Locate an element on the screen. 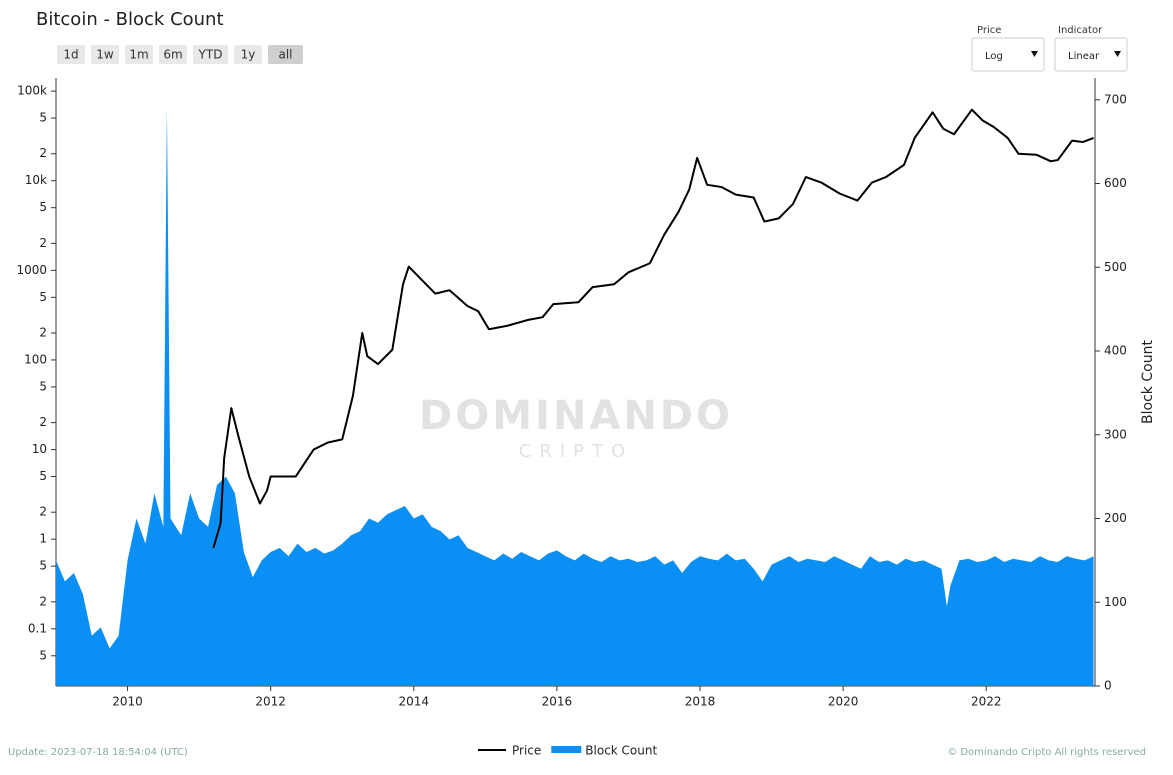 This screenshot has height=775, width=1173. y2-tick-label: 0 is located at coordinates (1108, 686).